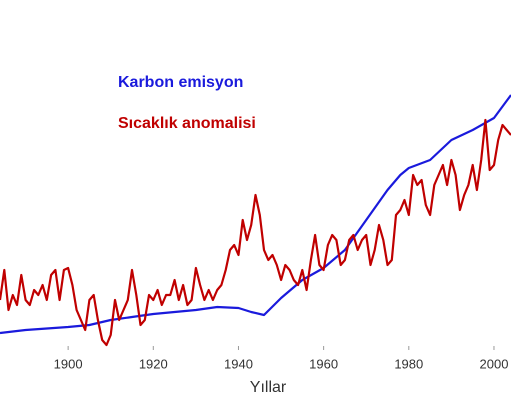 The height and width of the screenshot is (400, 511). What do you see at coordinates (68, 363) in the screenshot?
I see `x-tick-label: 1900` at bounding box center [68, 363].